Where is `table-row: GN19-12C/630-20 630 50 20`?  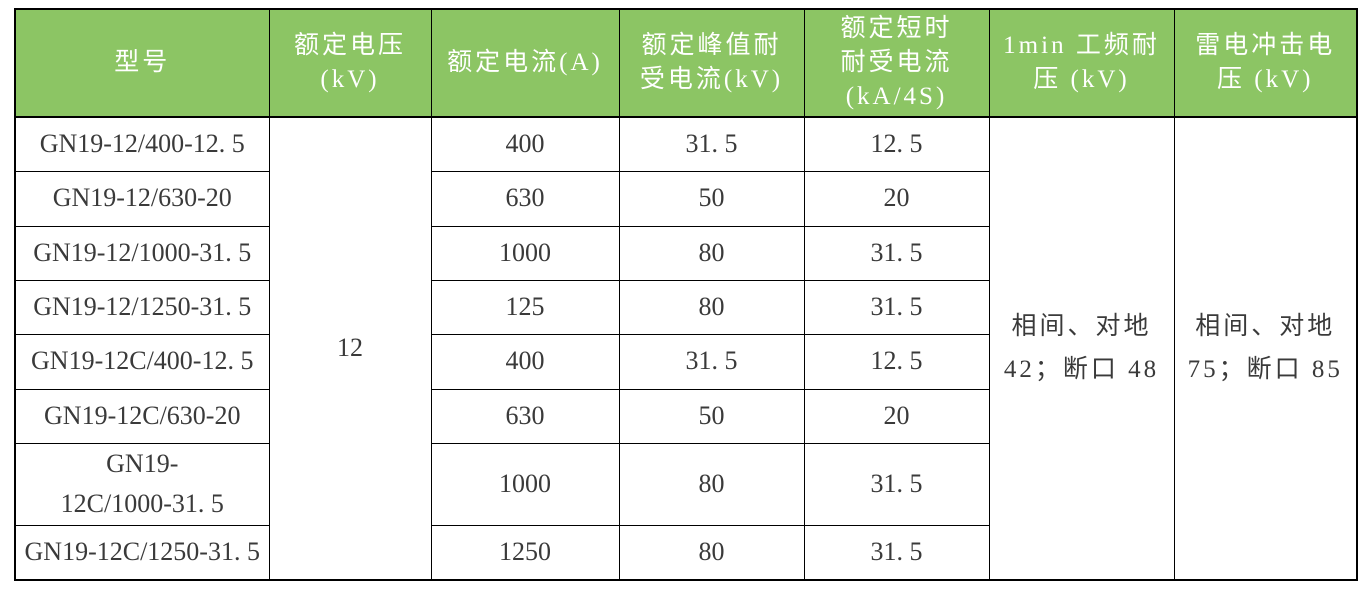 table-row: GN19-12C/630-20 630 50 20 is located at coordinates (685, 416).